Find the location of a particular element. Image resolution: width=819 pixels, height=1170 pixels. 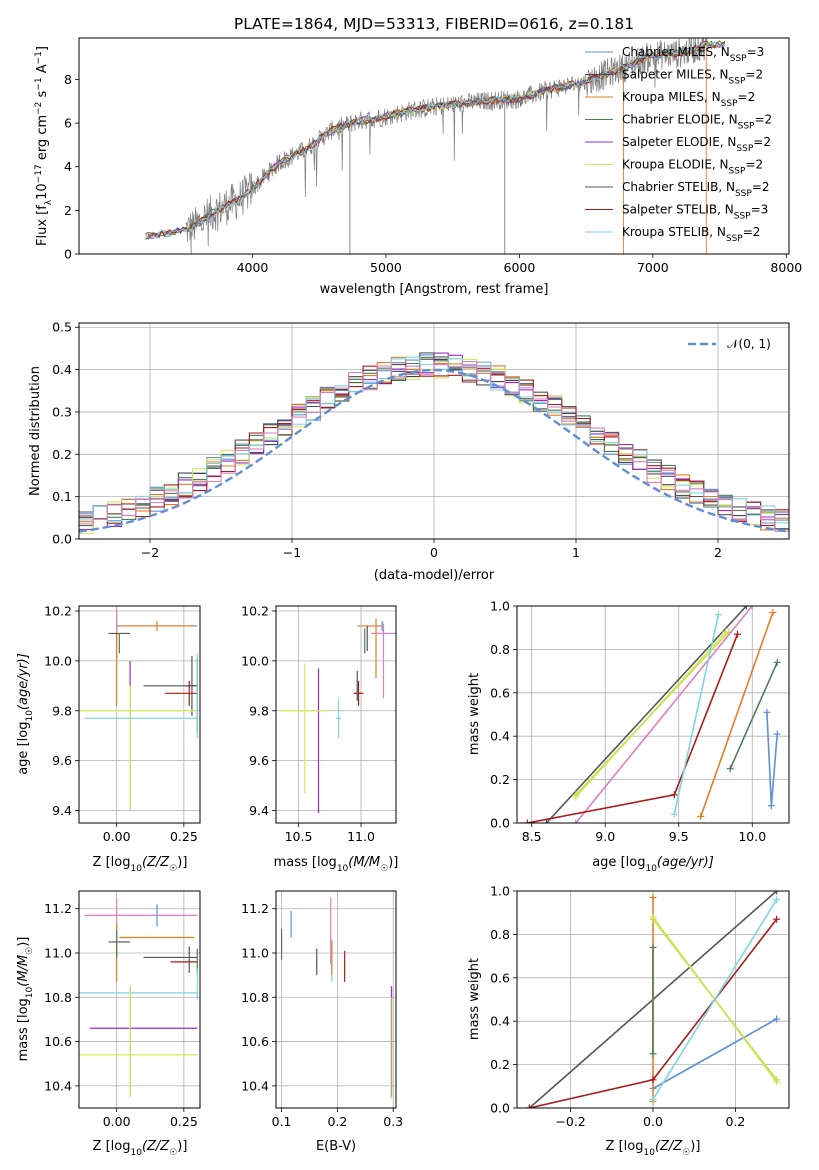

label-part: Chabrier MILES, N is located at coordinates (676, 52).